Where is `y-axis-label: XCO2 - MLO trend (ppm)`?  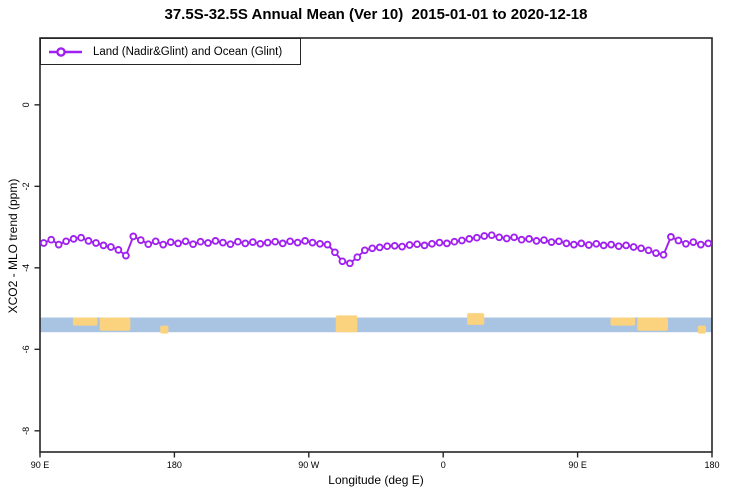 y-axis-label: XCO2 - MLO trend (ppm) is located at coordinates (13, 246).